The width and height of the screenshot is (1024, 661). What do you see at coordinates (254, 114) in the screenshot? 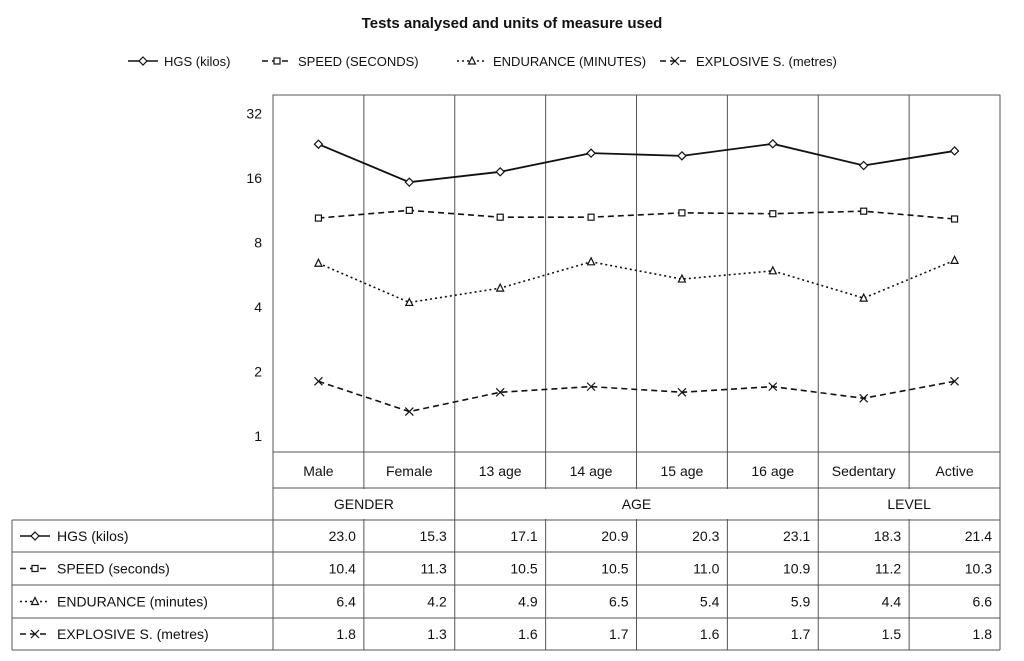
I see `y-tick-label: 32` at bounding box center [254, 114].